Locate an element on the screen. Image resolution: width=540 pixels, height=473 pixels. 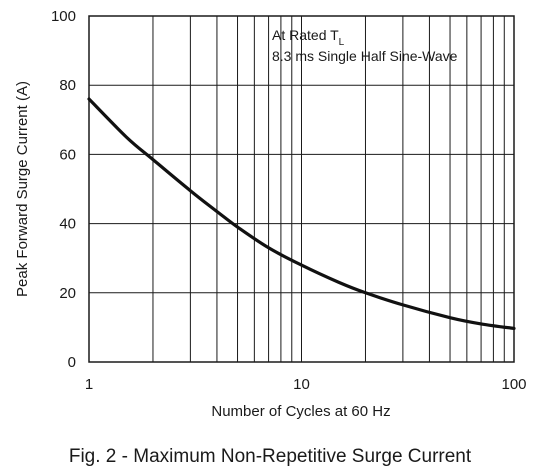
x-tick-label: 1 is located at coordinates (89, 384).